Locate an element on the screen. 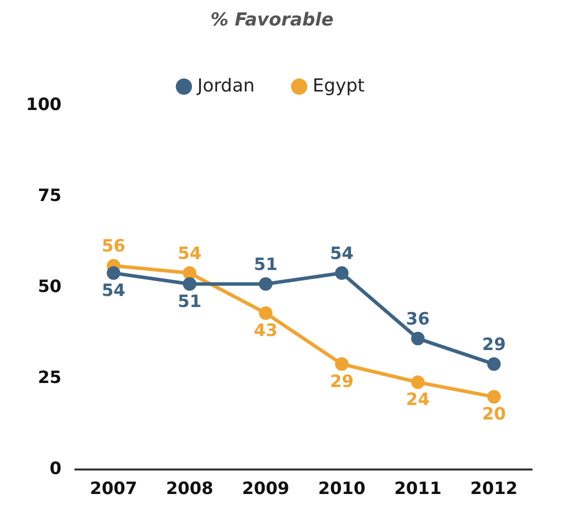 Image resolution: width=564 pixels, height=515 pixels. y-tick-label: 0 is located at coordinates (56, 469).